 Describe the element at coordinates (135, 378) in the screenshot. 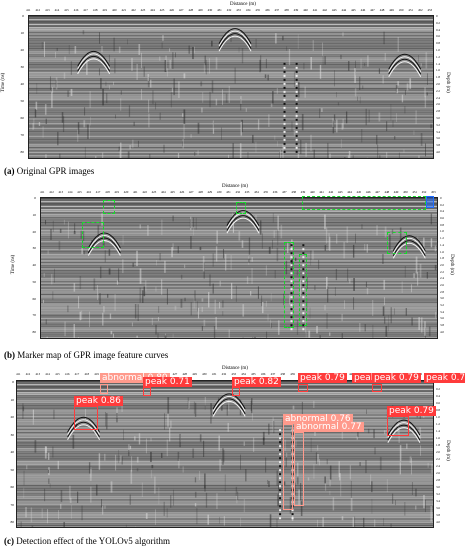

I see `detection-label-abnormal-1: abnormal 0.80` at that location.